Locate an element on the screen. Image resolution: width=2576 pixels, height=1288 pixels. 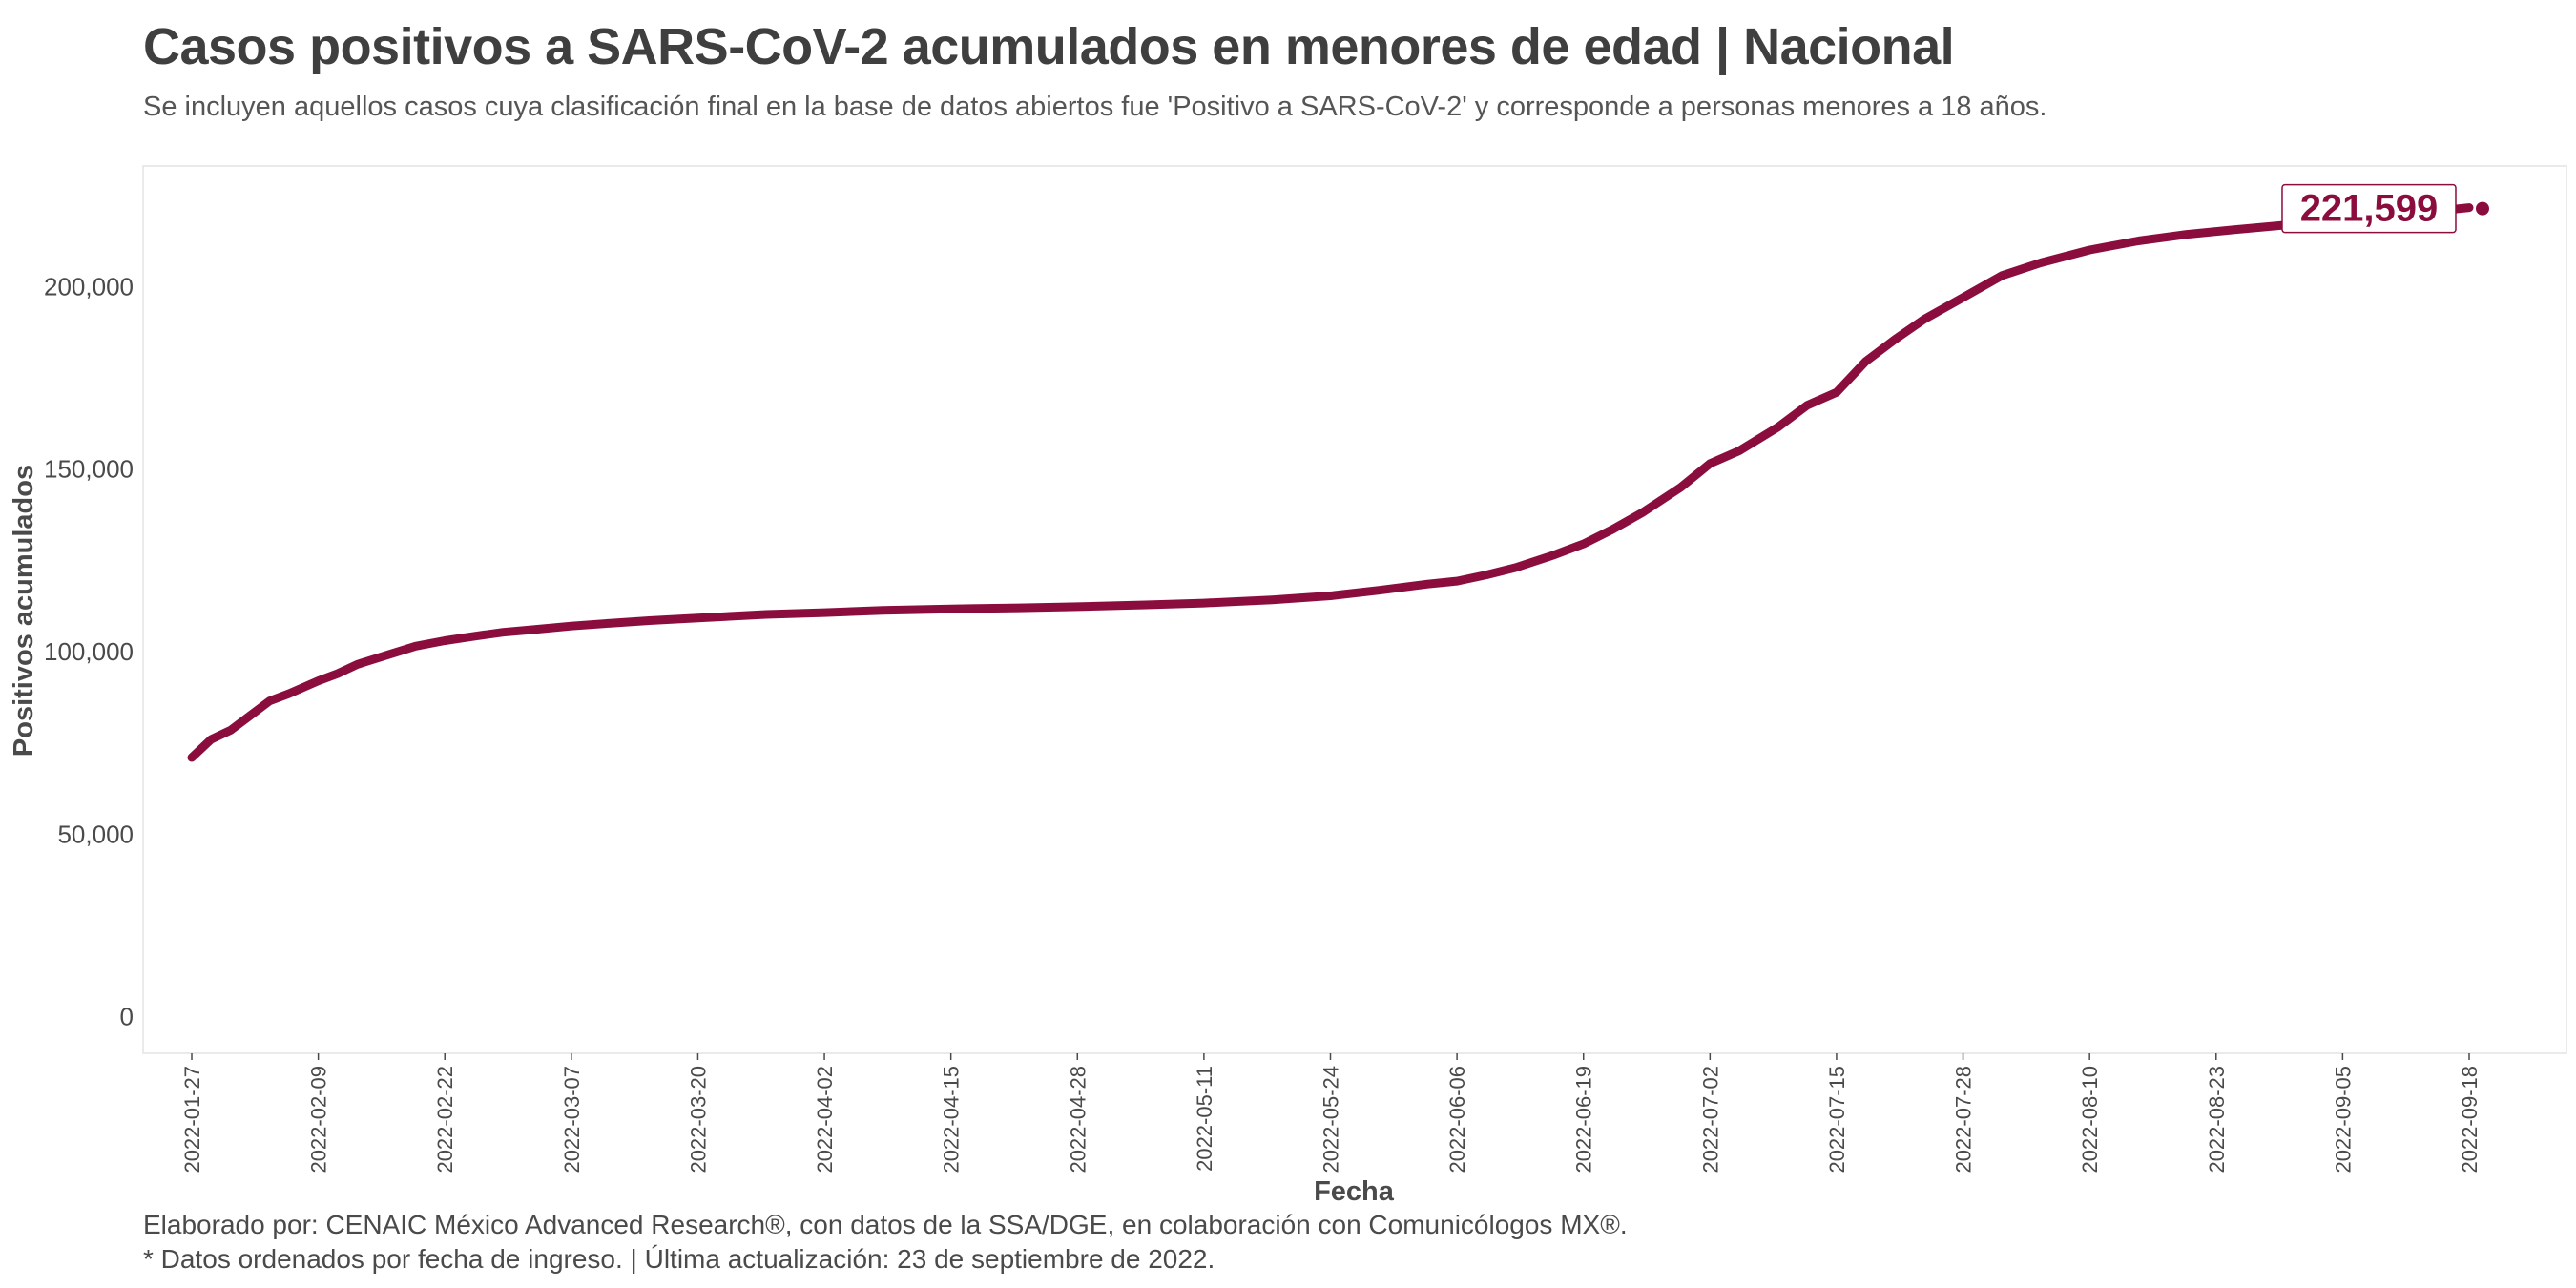
x-tick-label: 2022-02-09 is located at coordinates (319, 1120).